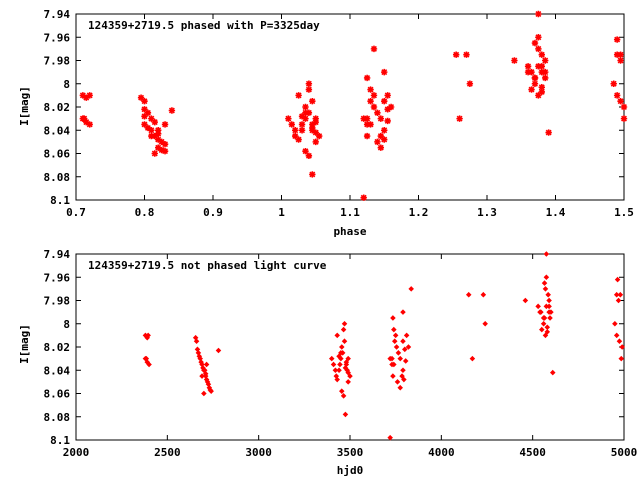  Describe the element at coordinates (66, 324) in the screenshot. I see `unphased-y-tick-label: 8` at that location.